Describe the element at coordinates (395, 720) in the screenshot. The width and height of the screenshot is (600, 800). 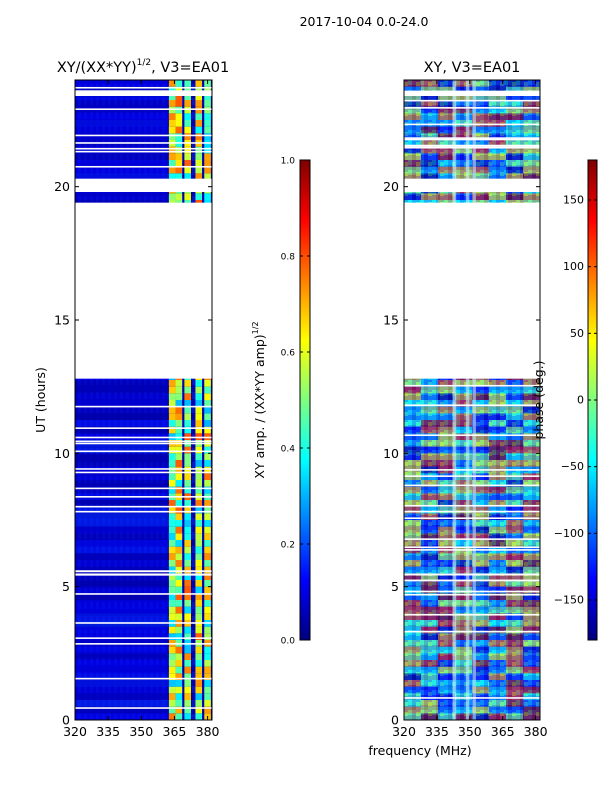
I see `y-tick-label: 0` at that location.